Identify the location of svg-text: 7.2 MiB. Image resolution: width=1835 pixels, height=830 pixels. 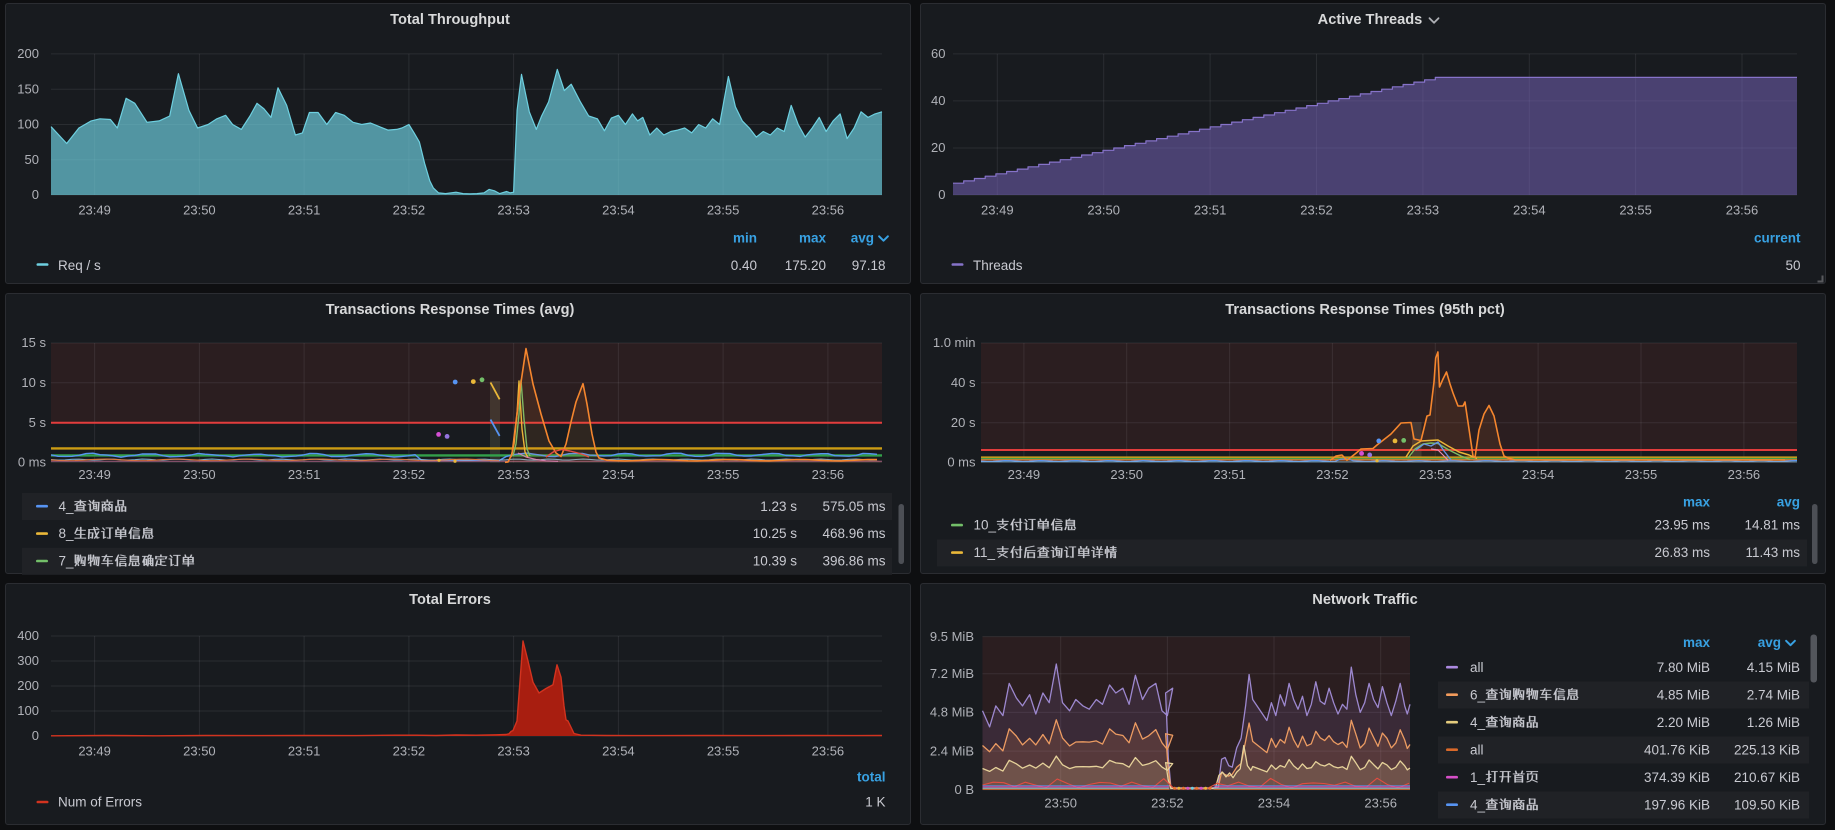
(952, 673).